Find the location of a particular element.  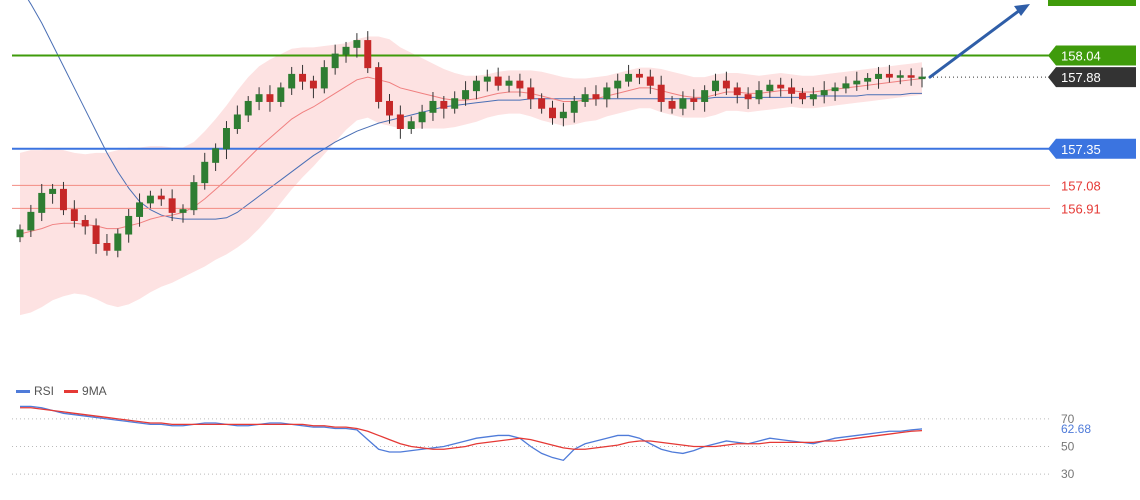

price-tag-pivot-2: 156.91 is located at coordinates (1081, 208).